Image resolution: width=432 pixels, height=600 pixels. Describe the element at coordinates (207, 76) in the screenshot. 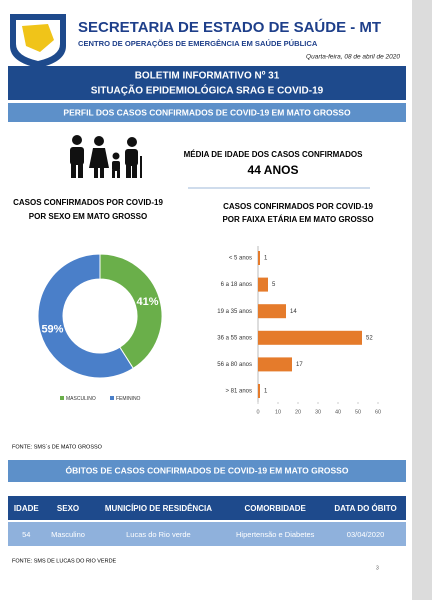

I see `bulletin-title: BOLETIM INFORMATIVO Nº 31` at that location.